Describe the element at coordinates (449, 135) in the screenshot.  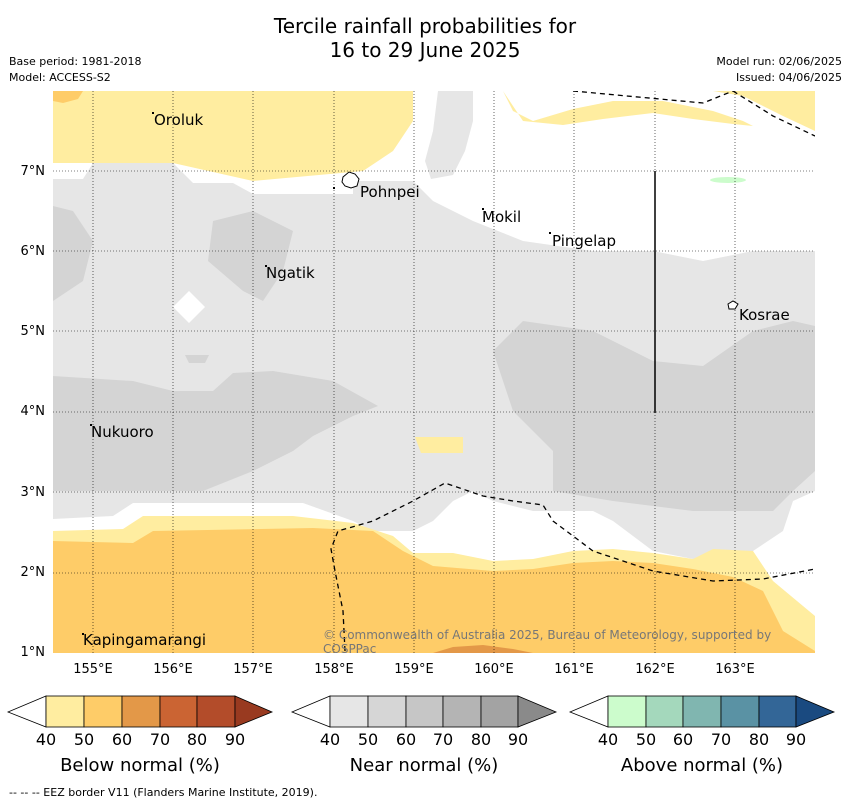
I see `near-normal-north-grey` at that location.